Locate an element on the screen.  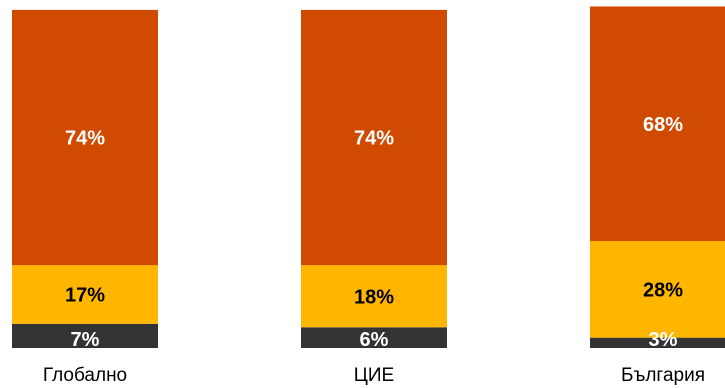
category-labels-group: Глобално ЦИЕ България is located at coordinates (374, 375).